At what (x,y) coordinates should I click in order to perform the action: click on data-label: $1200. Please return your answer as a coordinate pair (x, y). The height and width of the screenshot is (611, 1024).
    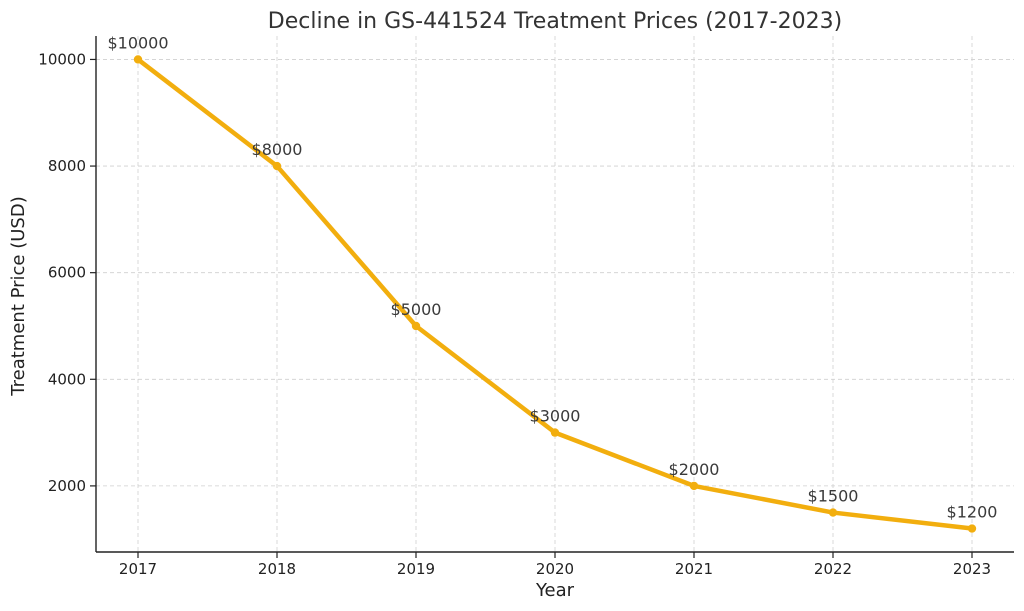
    Looking at the image, I should click on (972, 512).